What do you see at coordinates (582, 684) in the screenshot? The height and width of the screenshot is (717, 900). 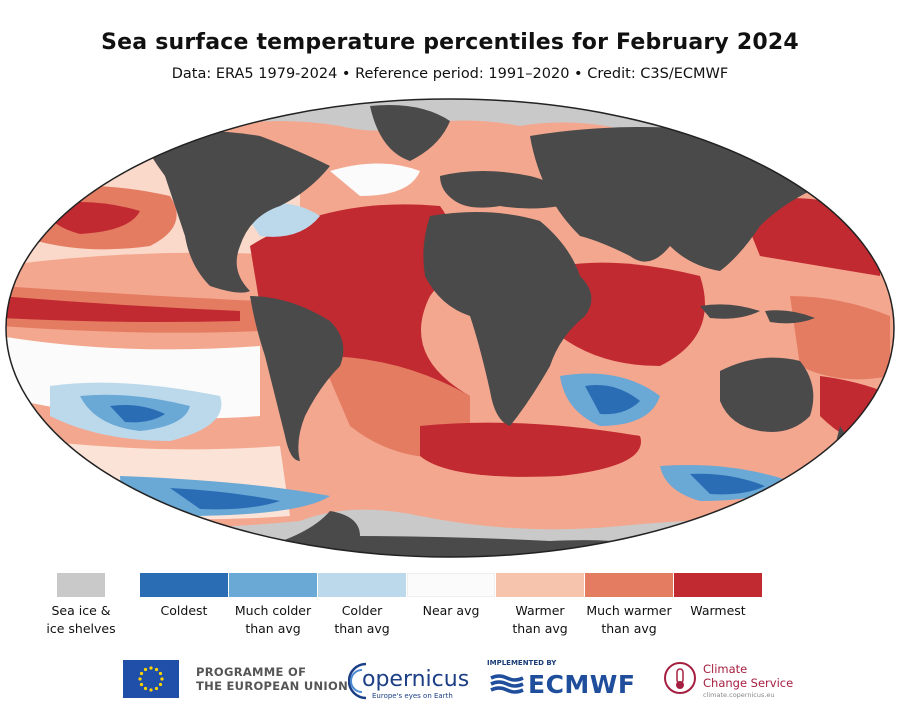 I see `ecmwf-name: ECMWF` at bounding box center [582, 684].